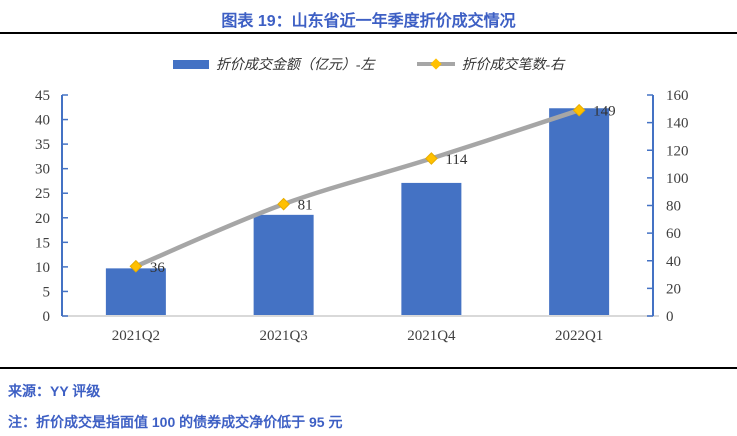 The height and width of the screenshot is (436, 737). What do you see at coordinates (673, 289) in the screenshot?
I see `right-axis-tick-label: 20` at bounding box center [673, 289].